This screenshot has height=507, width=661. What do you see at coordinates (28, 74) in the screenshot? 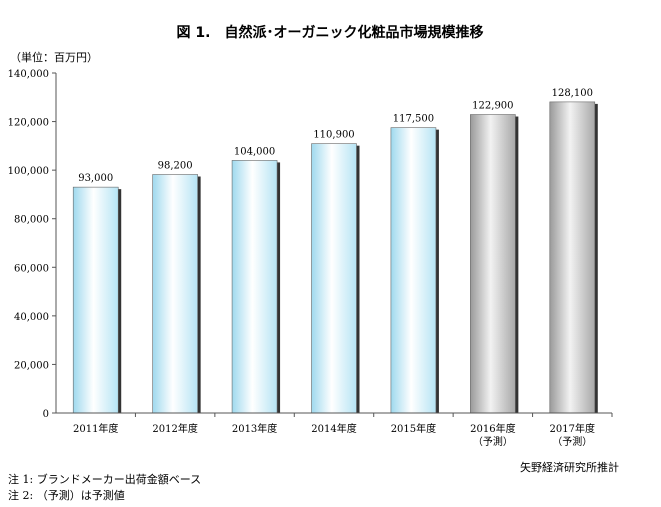
I see `y-tick-label: 140,000` at bounding box center [28, 74].